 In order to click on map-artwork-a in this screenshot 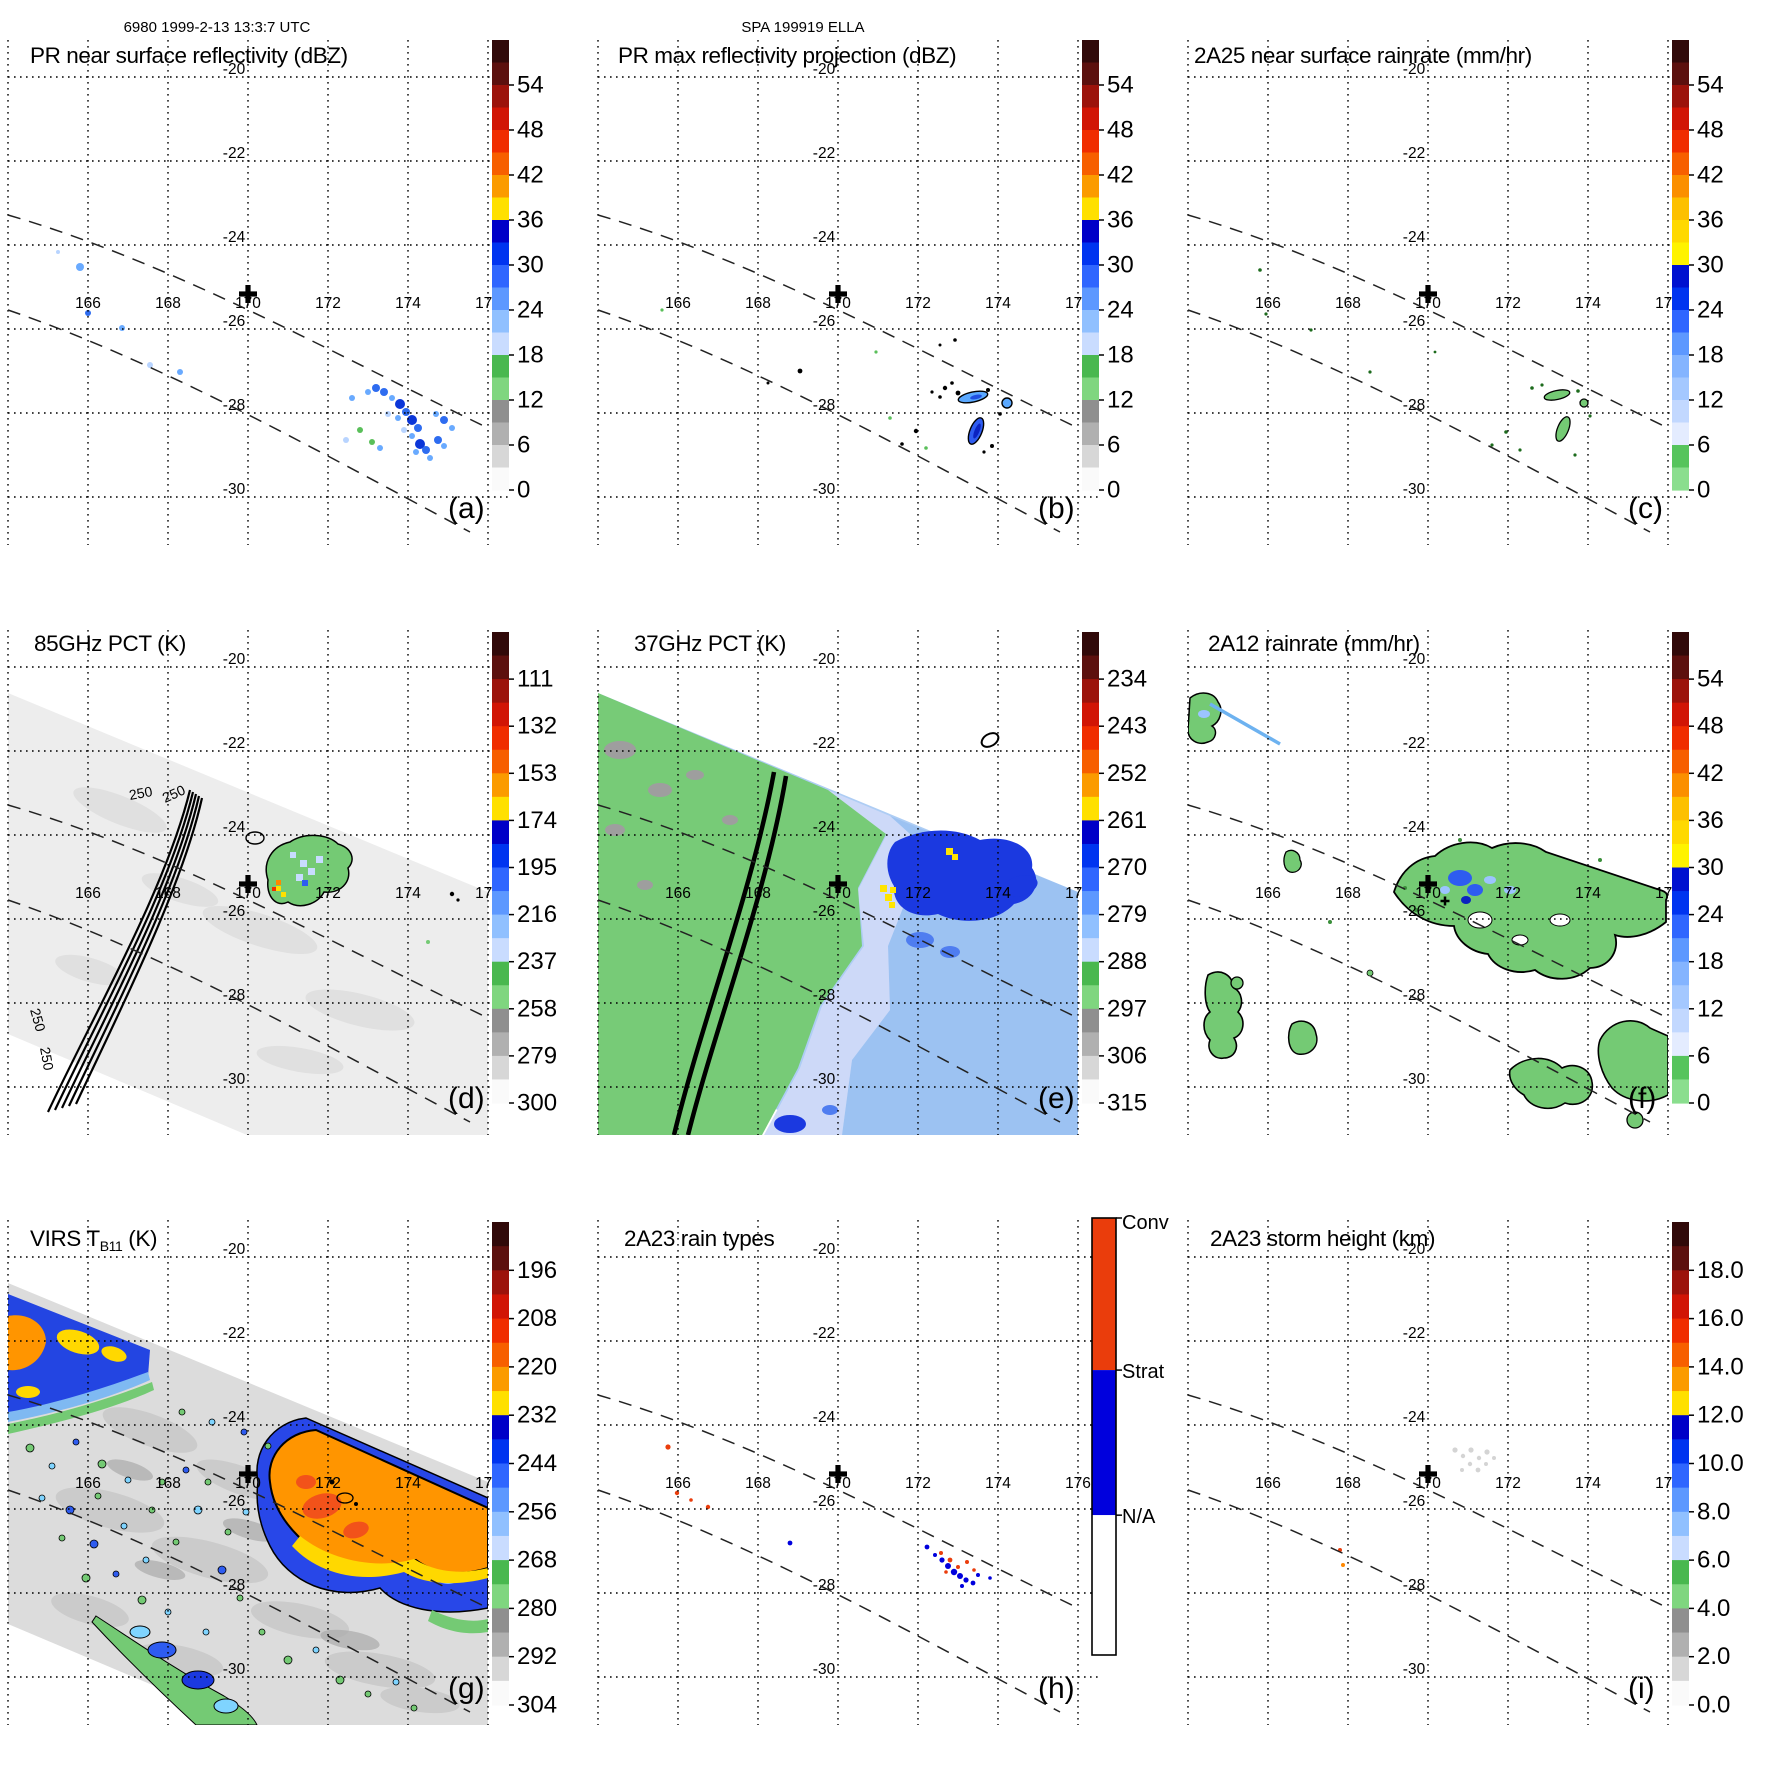, I will do `click(255, 355)`.